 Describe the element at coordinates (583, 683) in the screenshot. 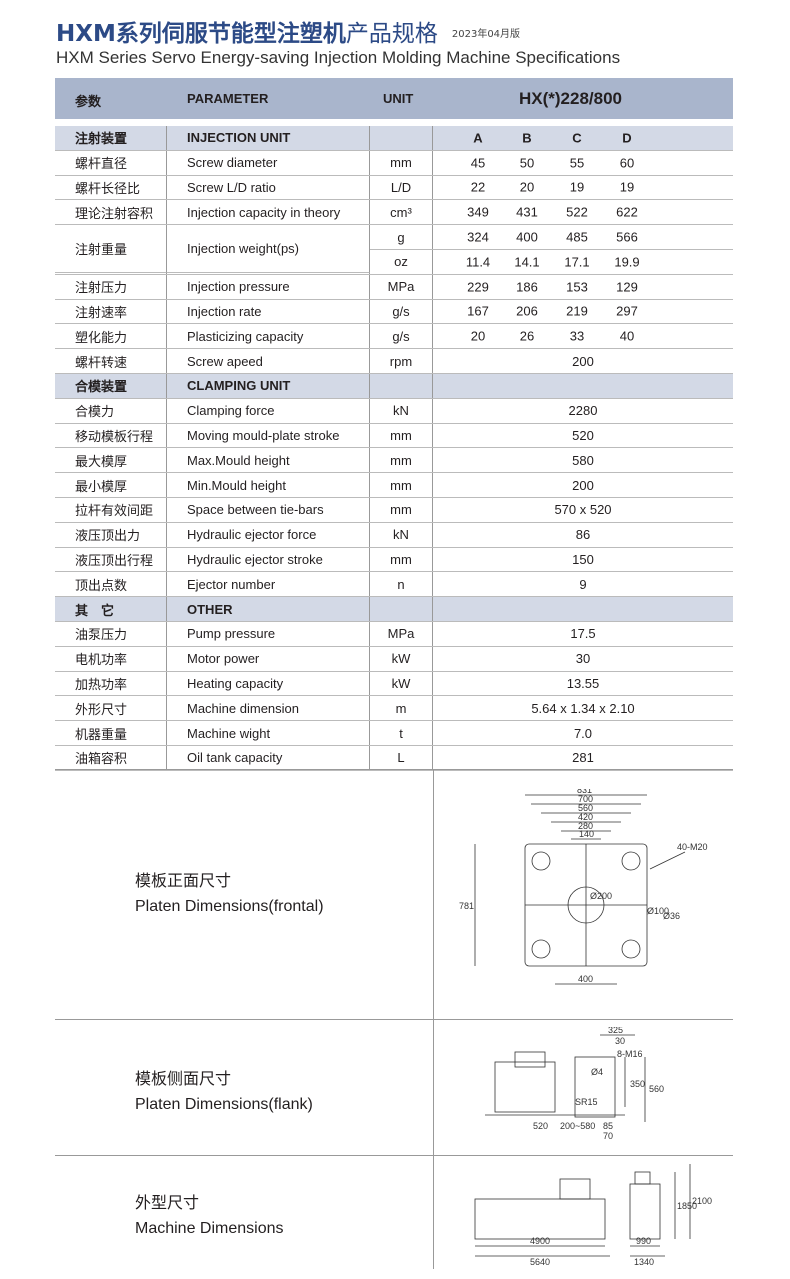

I see `values: 13.55` at that location.